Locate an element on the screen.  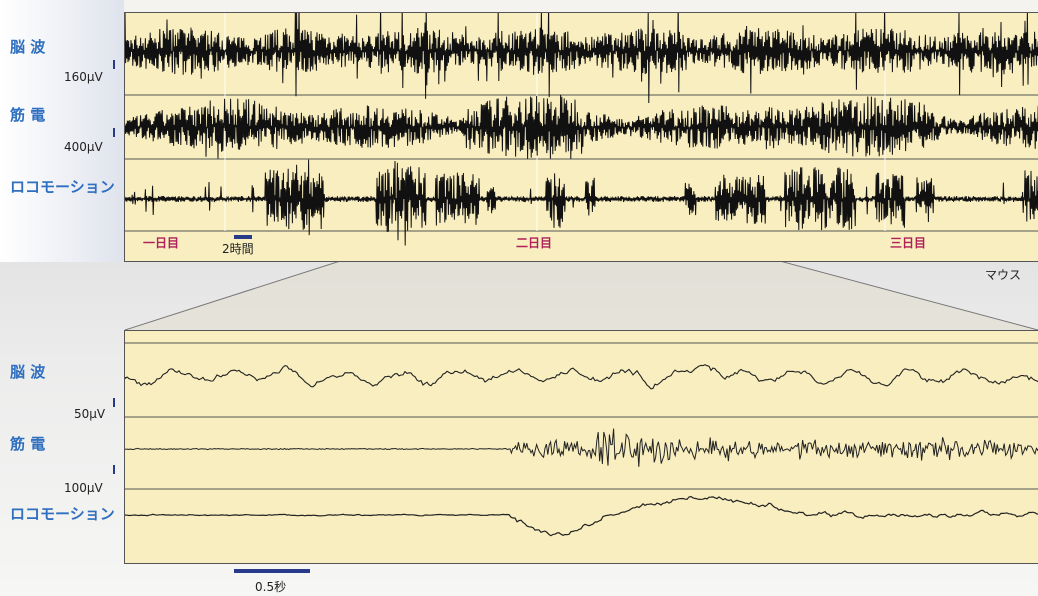
zoom-emg-trace is located at coordinates (581, 447).